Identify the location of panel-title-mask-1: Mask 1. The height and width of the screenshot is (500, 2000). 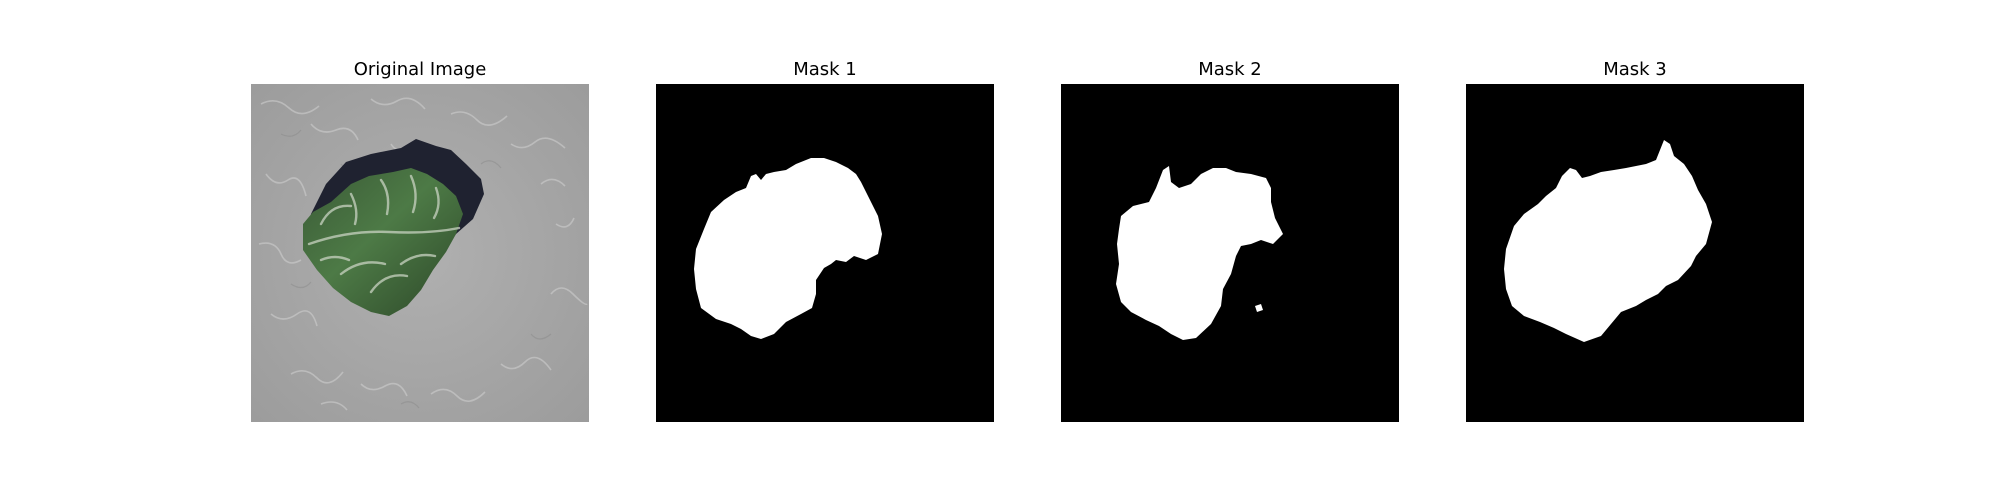
(825, 69).